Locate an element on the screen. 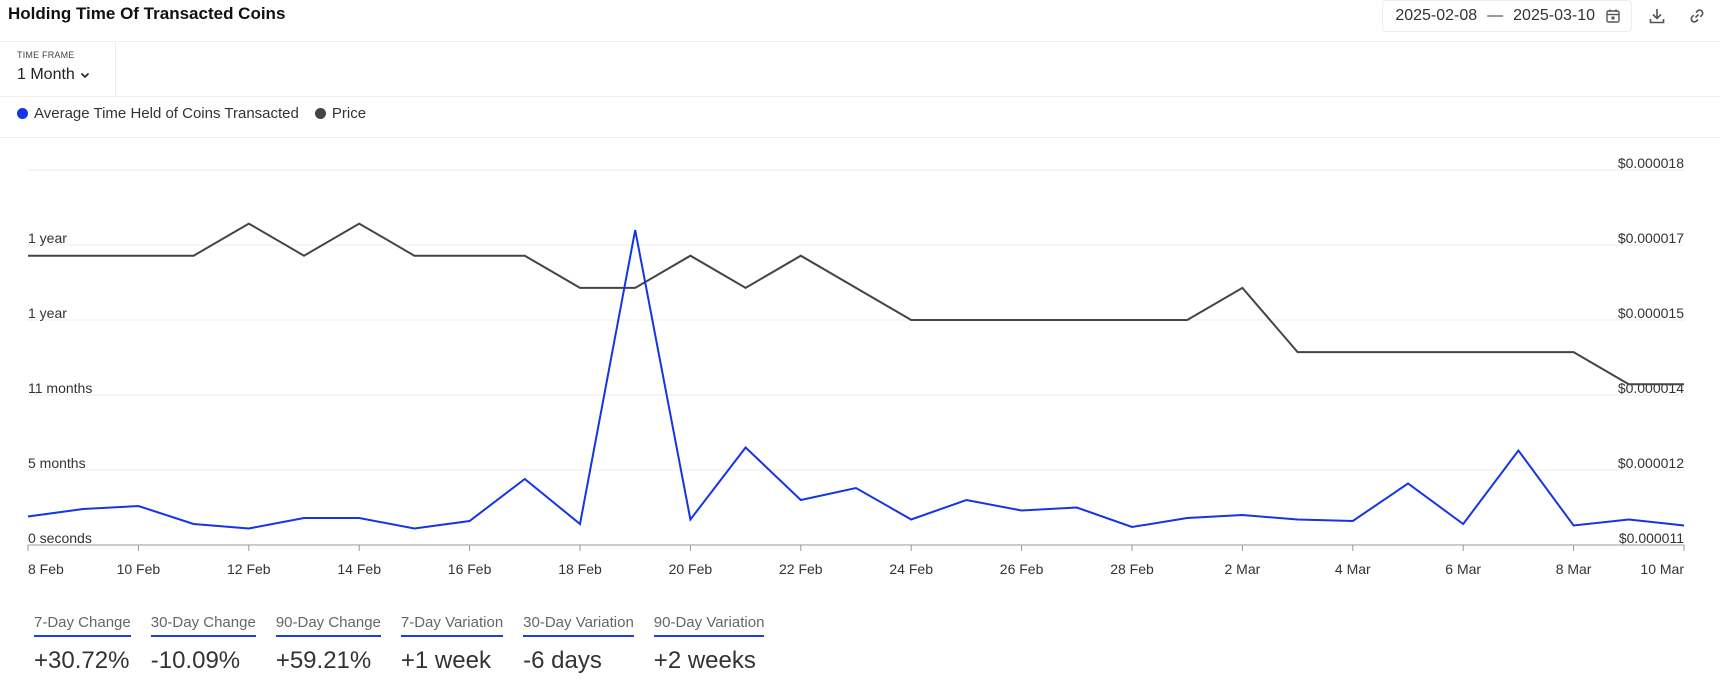  x-tick-label: 28 Feb is located at coordinates (1132, 569).